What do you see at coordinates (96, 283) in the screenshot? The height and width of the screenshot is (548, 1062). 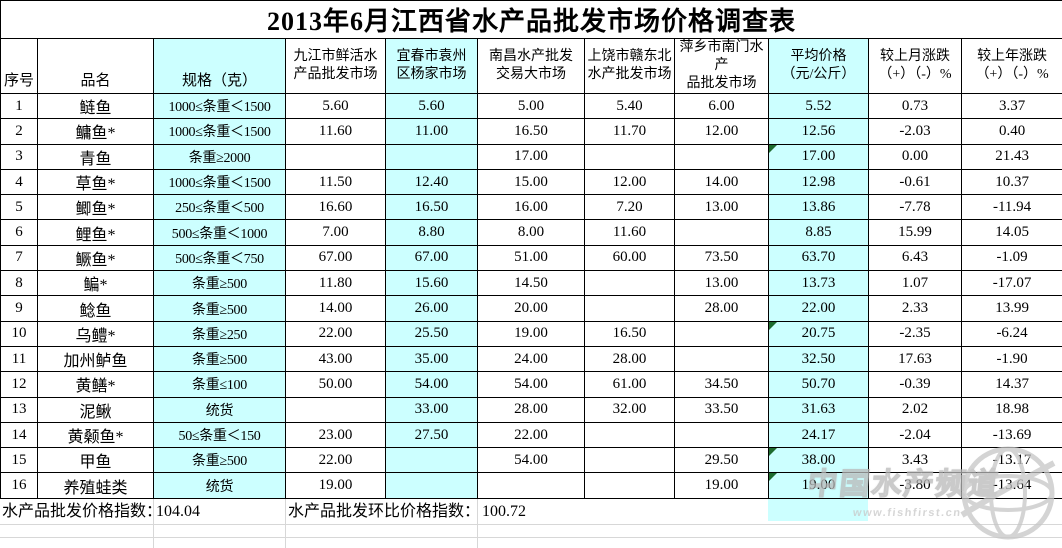 I see `cell-name: 鳊*` at bounding box center [96, 283].